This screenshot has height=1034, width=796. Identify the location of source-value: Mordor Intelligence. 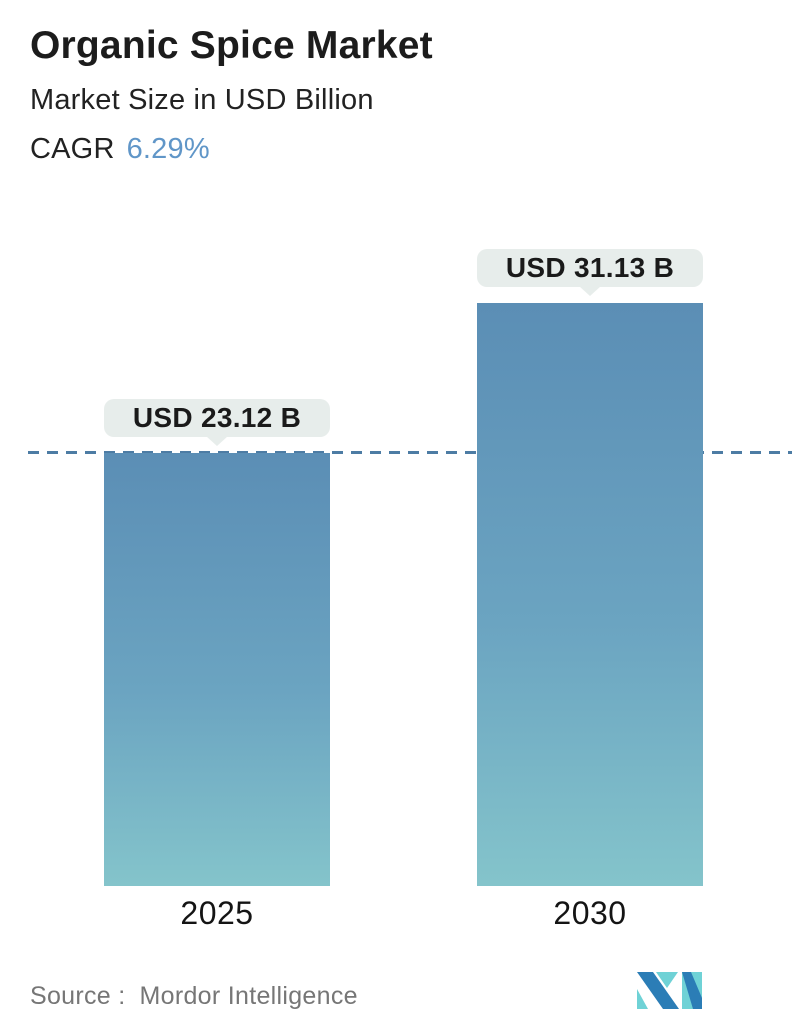
(248, 996).